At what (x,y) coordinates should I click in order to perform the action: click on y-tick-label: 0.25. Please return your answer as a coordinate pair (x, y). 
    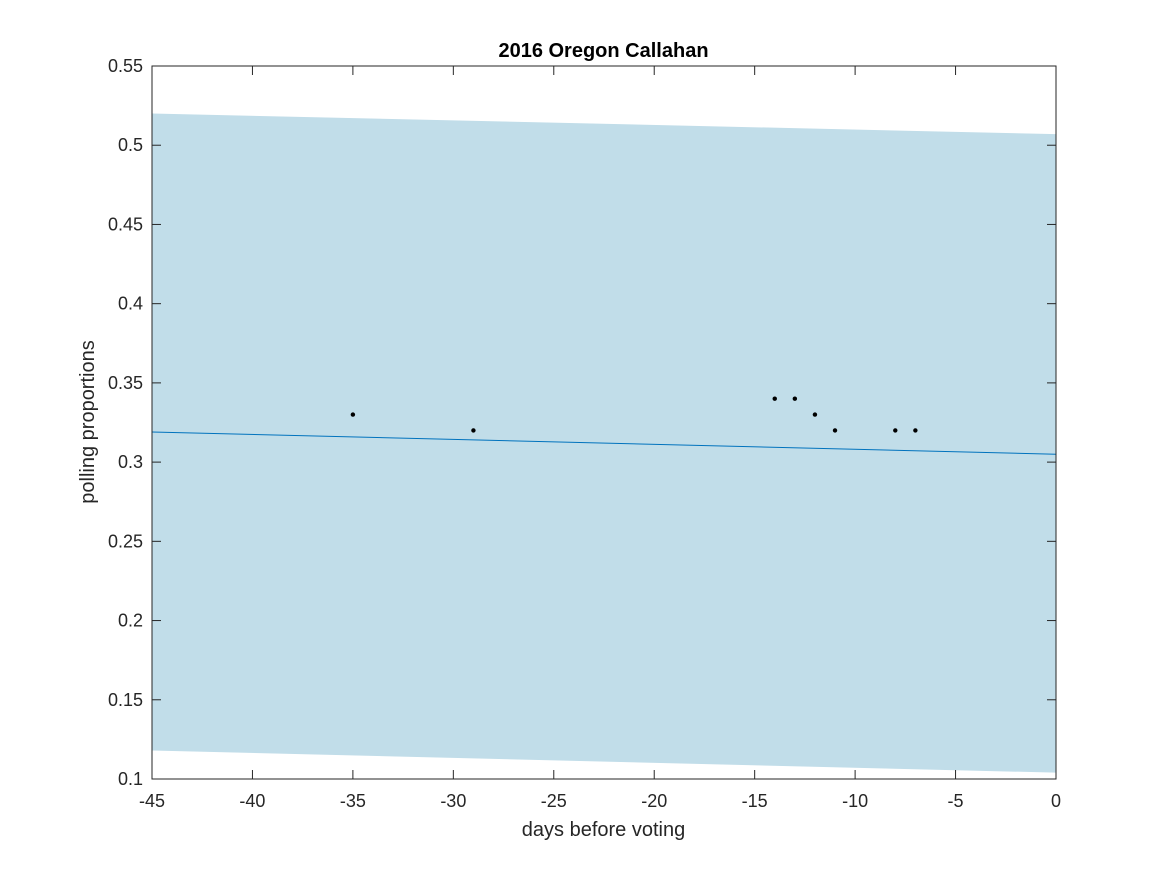
    Looking at the image, I should click on (125, 541).